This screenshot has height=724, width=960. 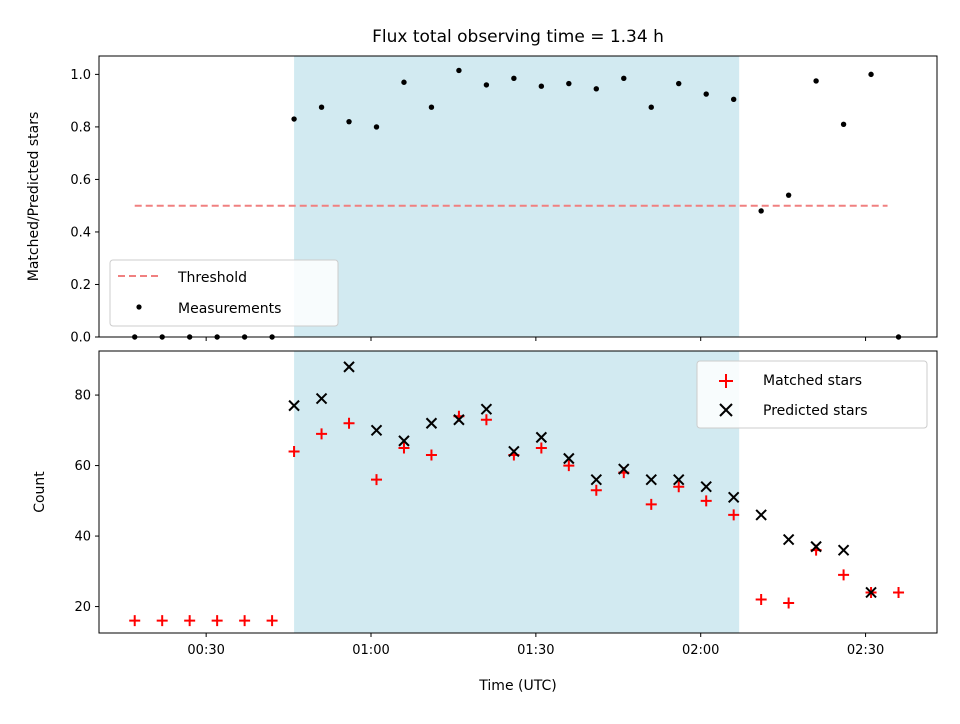 I want to click on legend-predicted-label: Predicted stars, so click(x=815, y=411).